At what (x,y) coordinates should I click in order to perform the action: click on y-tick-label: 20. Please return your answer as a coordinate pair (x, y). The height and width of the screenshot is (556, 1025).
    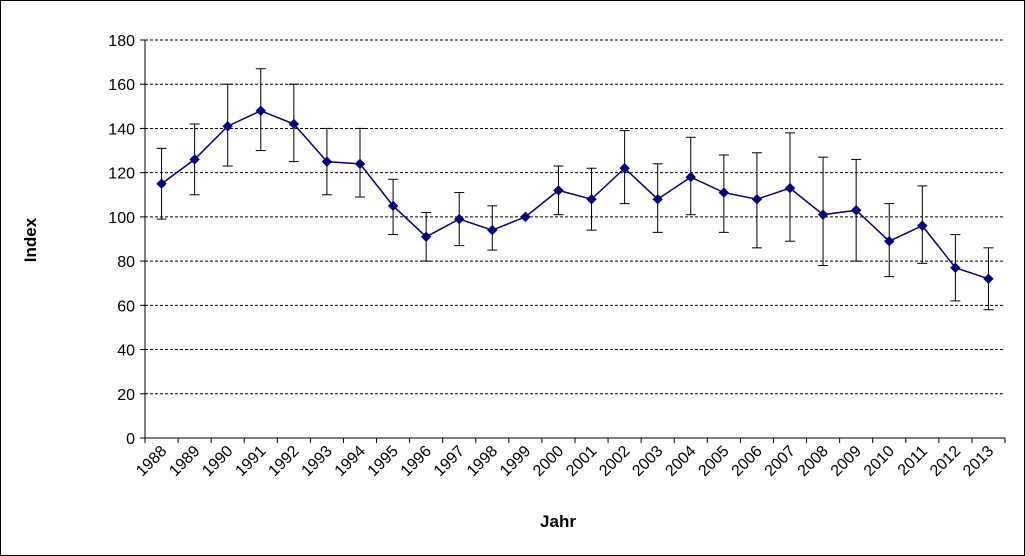
    Looking at the image, I should click on (126, 395).